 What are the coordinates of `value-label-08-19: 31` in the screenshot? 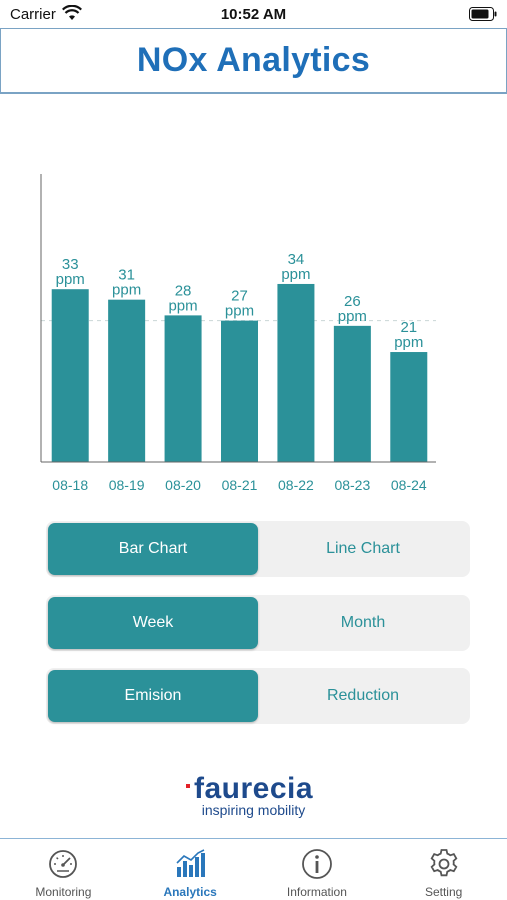 It's located at (126, 275).